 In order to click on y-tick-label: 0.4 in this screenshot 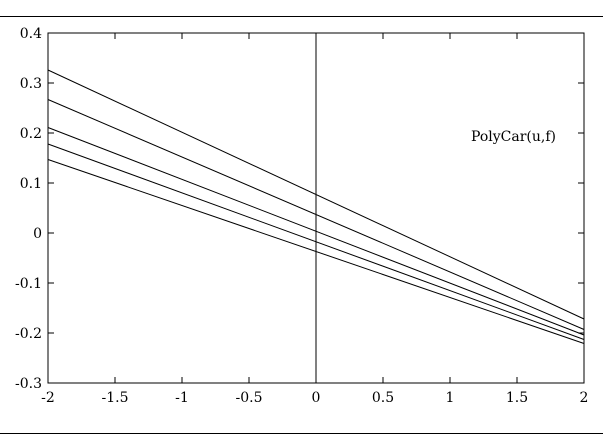, I will do `click(31, 34)`.